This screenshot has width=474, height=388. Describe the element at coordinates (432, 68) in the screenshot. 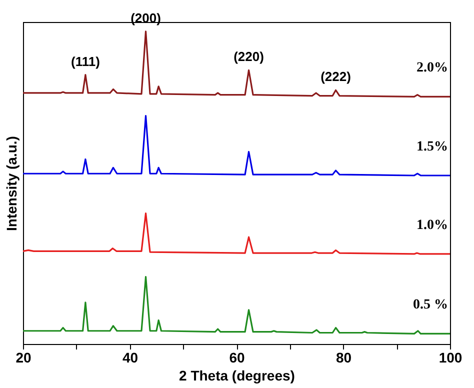

I see `series-label: 2.0%` at that location.